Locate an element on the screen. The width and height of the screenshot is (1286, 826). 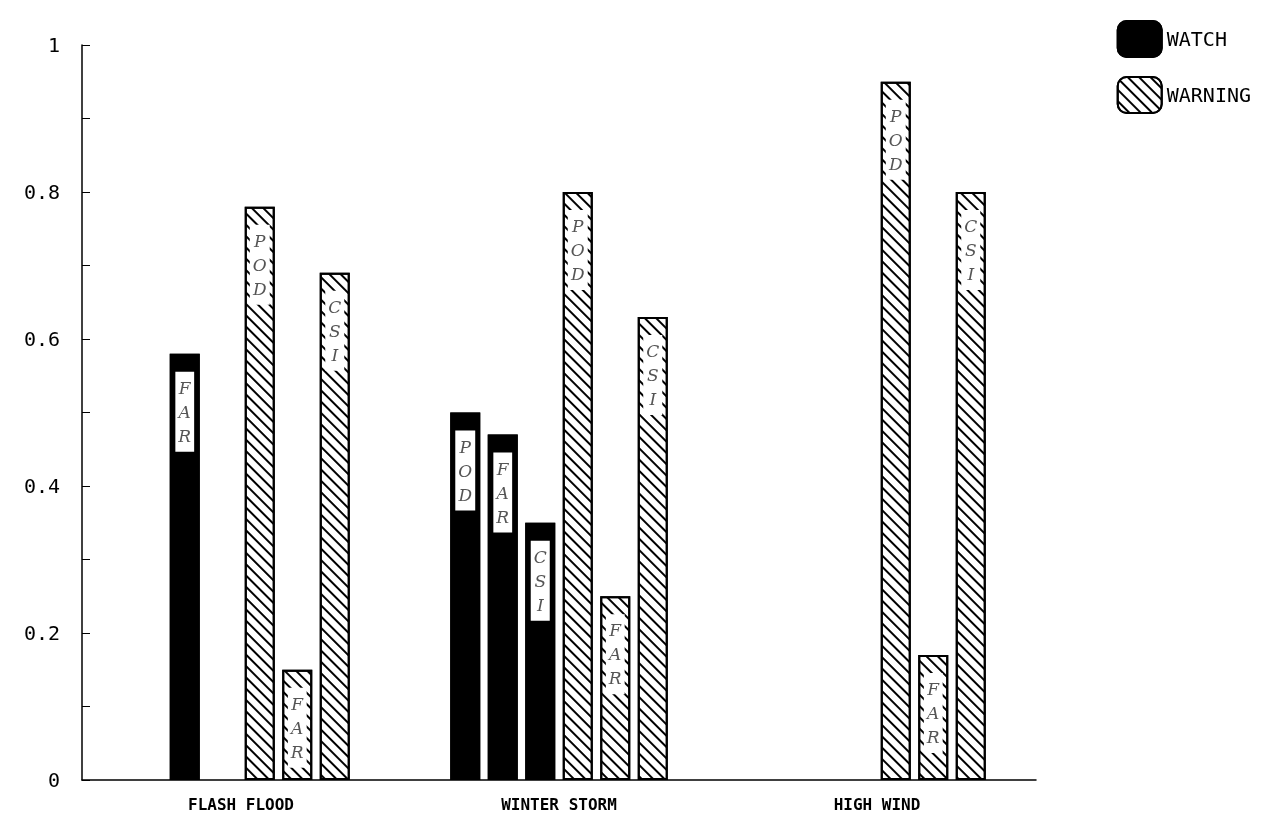
y-tick-label: 0.2 is located at coordinates (41, 633).